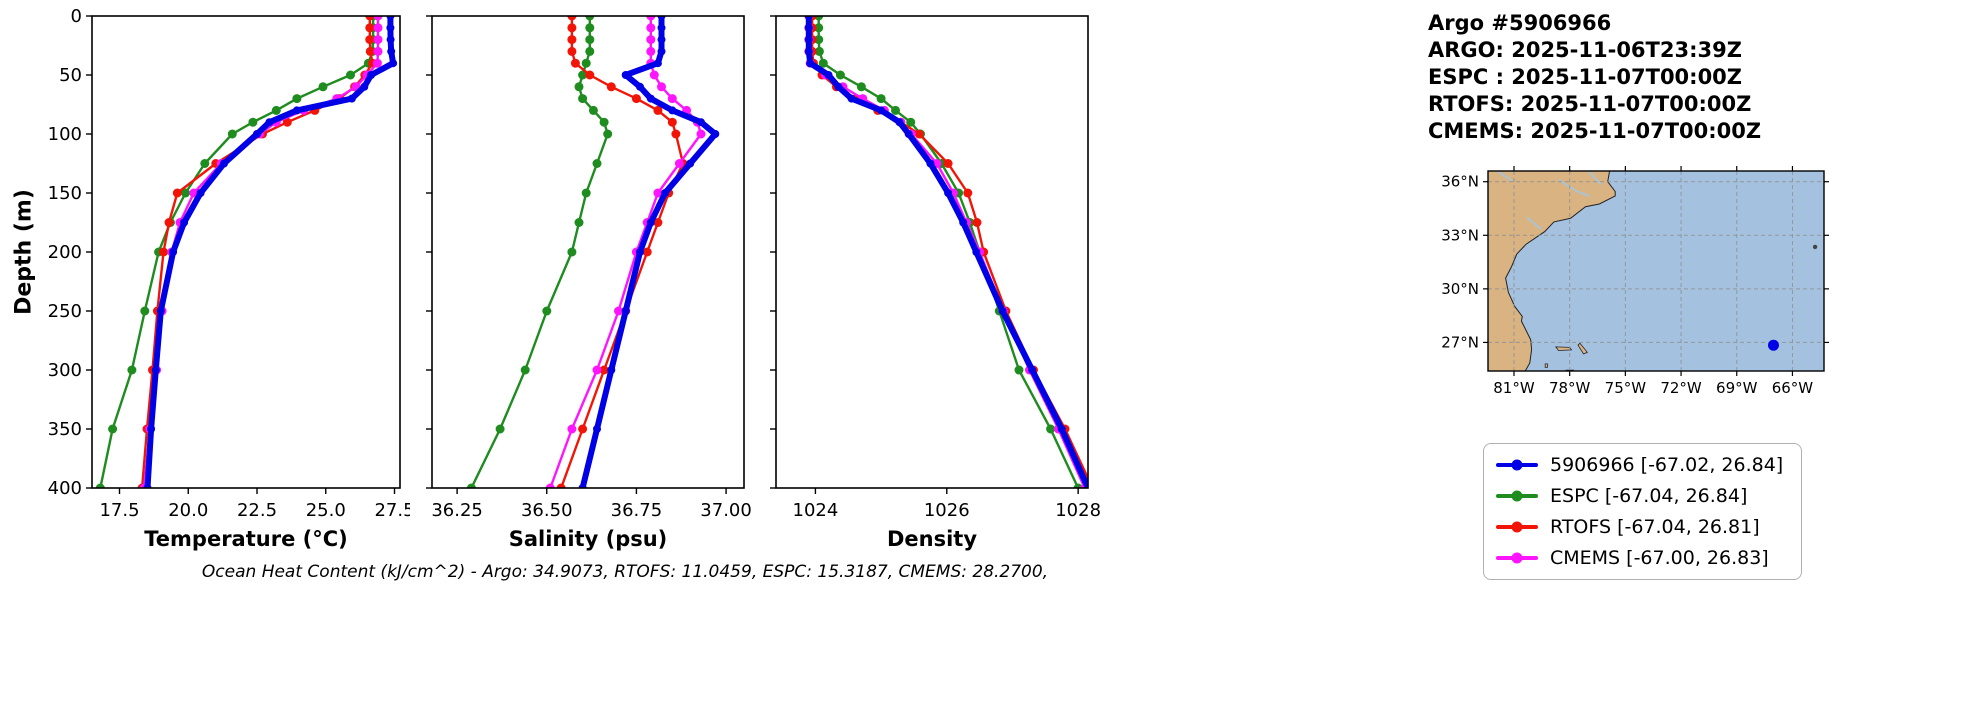  What do you see at coordinates (589, 283) in the screenshot?
I see `salinity-profile-chart: 36.25 36.50 36.75 37.00 Salinity (psu)` at bounding box center [589, 283].